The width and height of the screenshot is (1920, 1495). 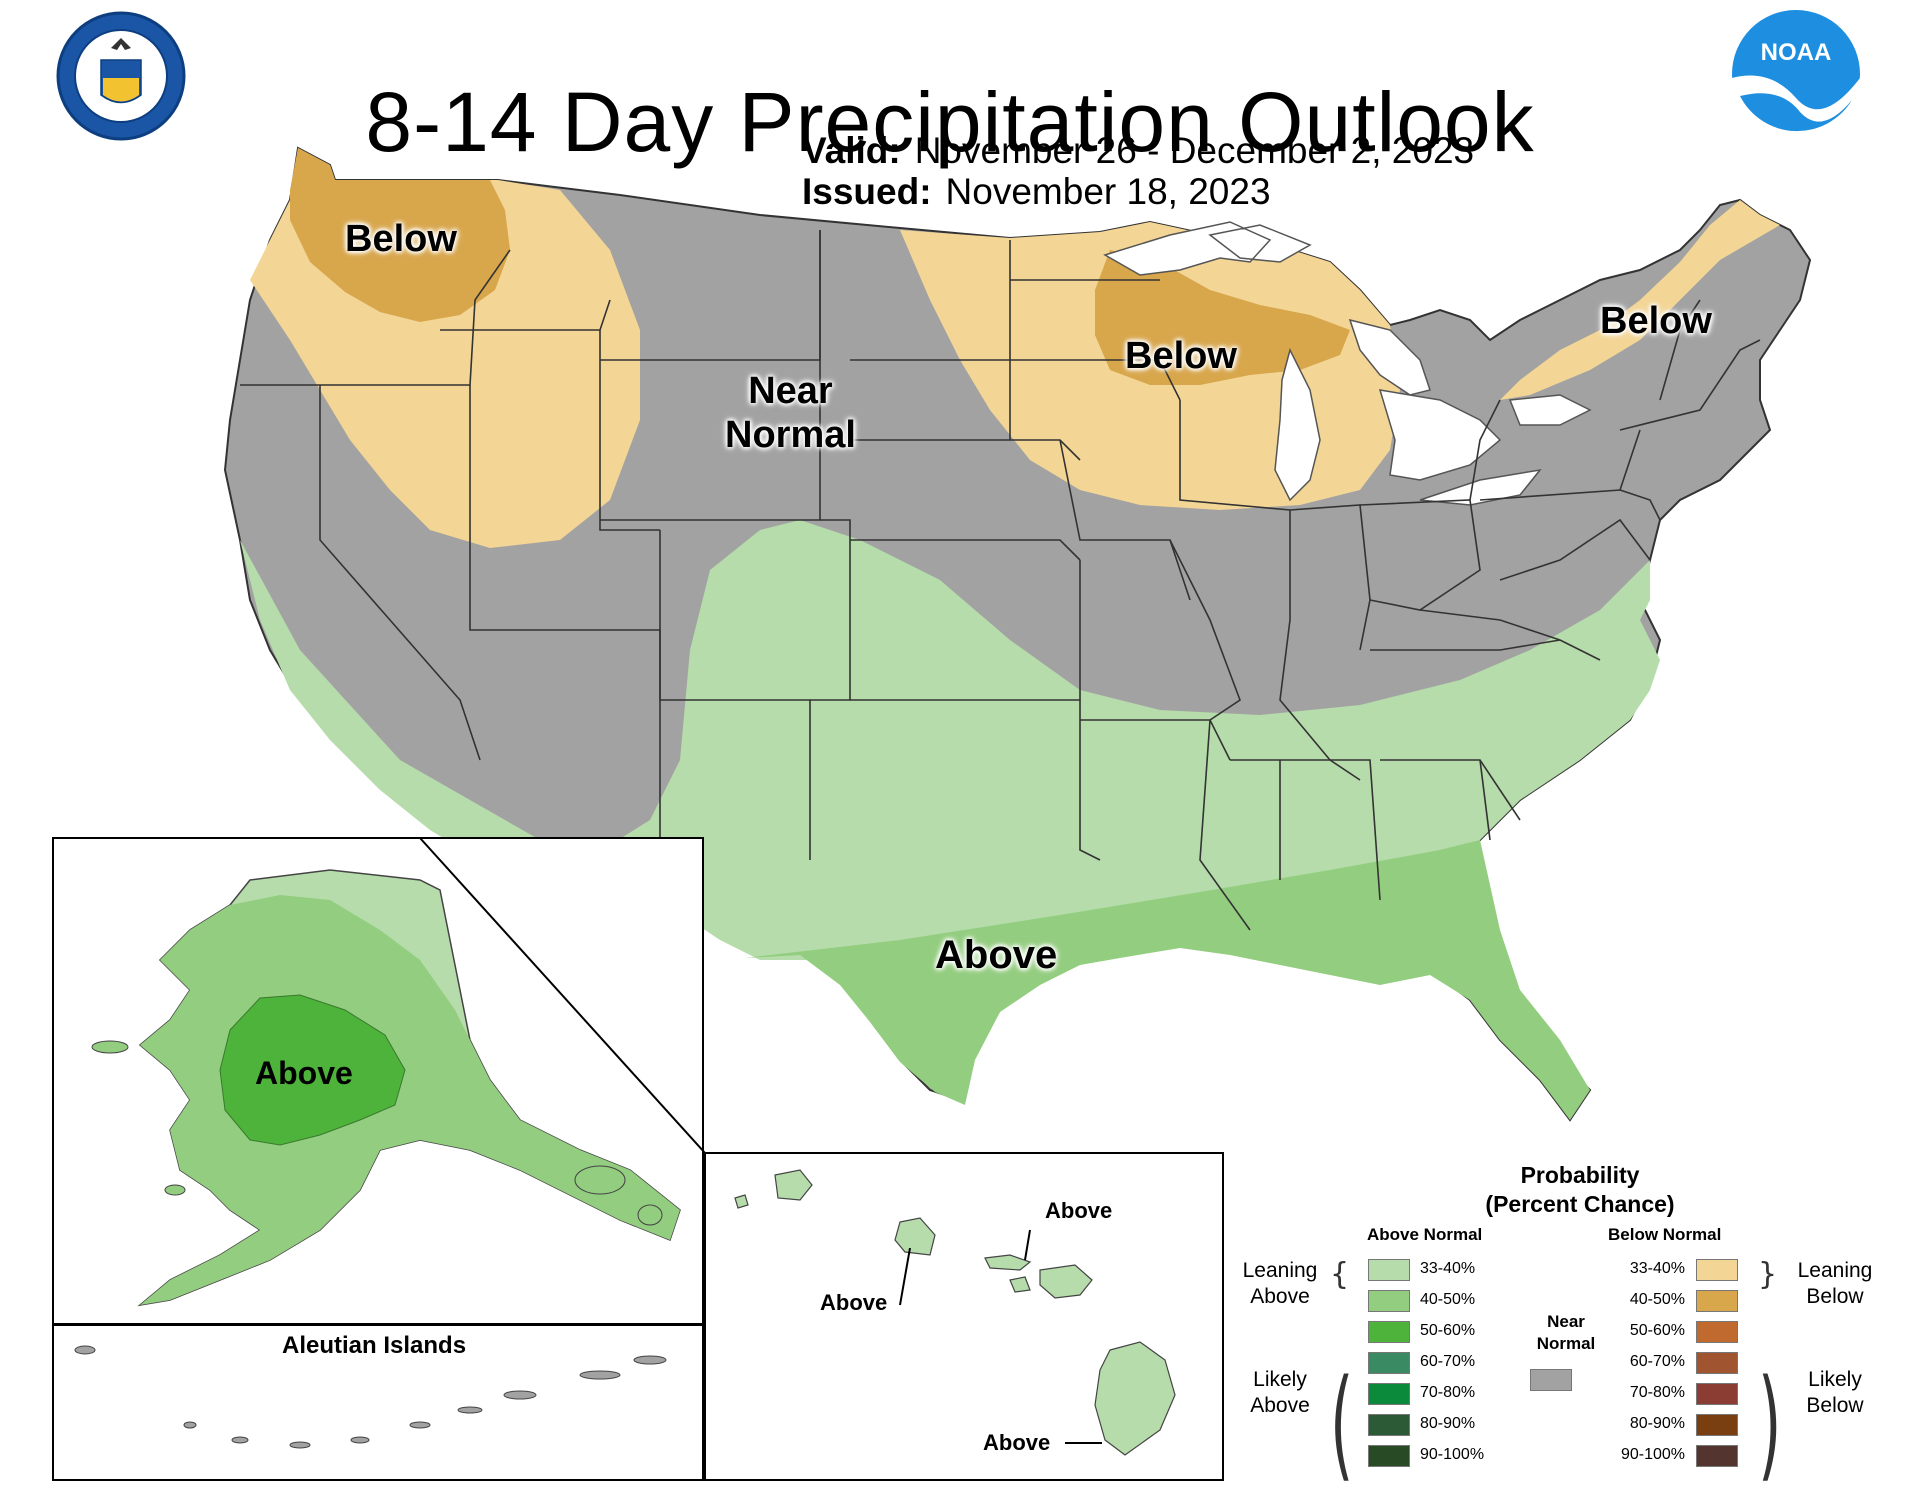 I want to click on label-hawaii-above-3: Above, so click(x=1017, y=1442).